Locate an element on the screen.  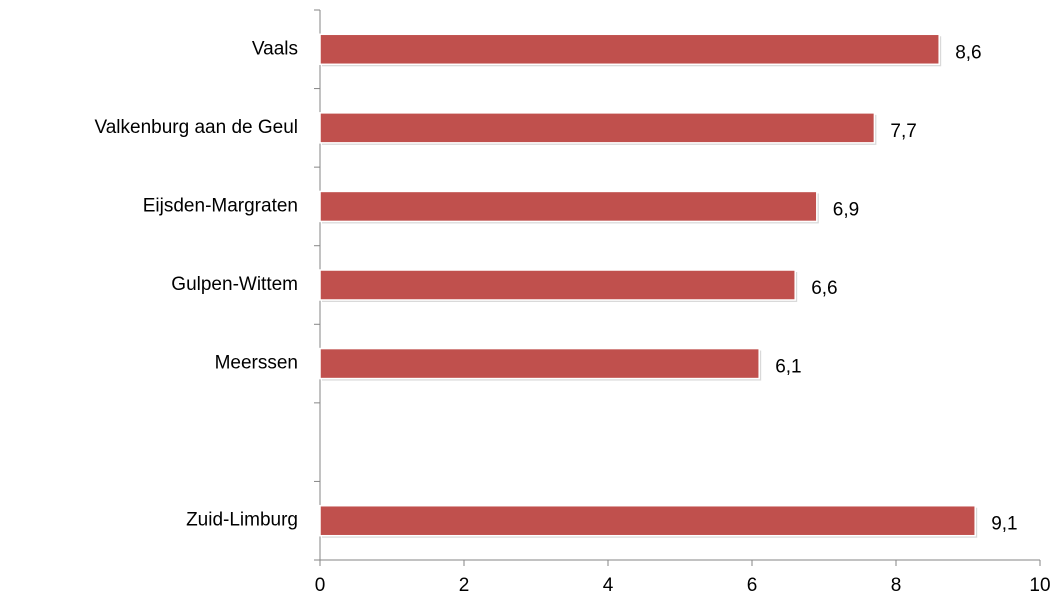
y-tick-label: Vaals is located at coordinates (275, 48).